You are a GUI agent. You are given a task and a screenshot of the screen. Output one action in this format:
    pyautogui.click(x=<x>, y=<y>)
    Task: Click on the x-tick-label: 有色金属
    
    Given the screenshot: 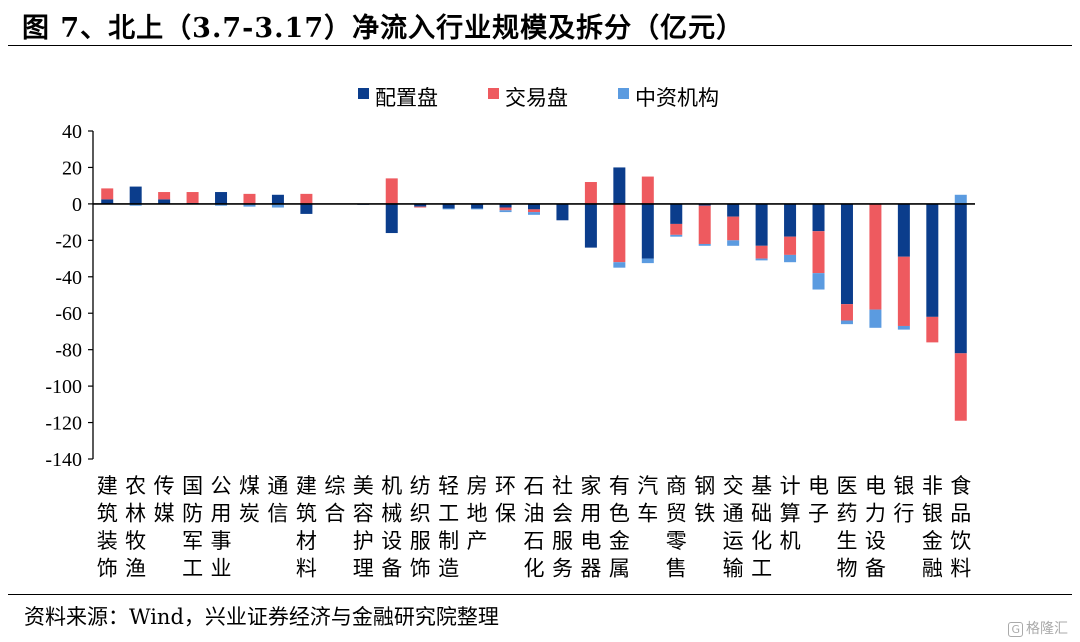 What is the action you would take?
    pyautogui.click(x=619, y=527)
    